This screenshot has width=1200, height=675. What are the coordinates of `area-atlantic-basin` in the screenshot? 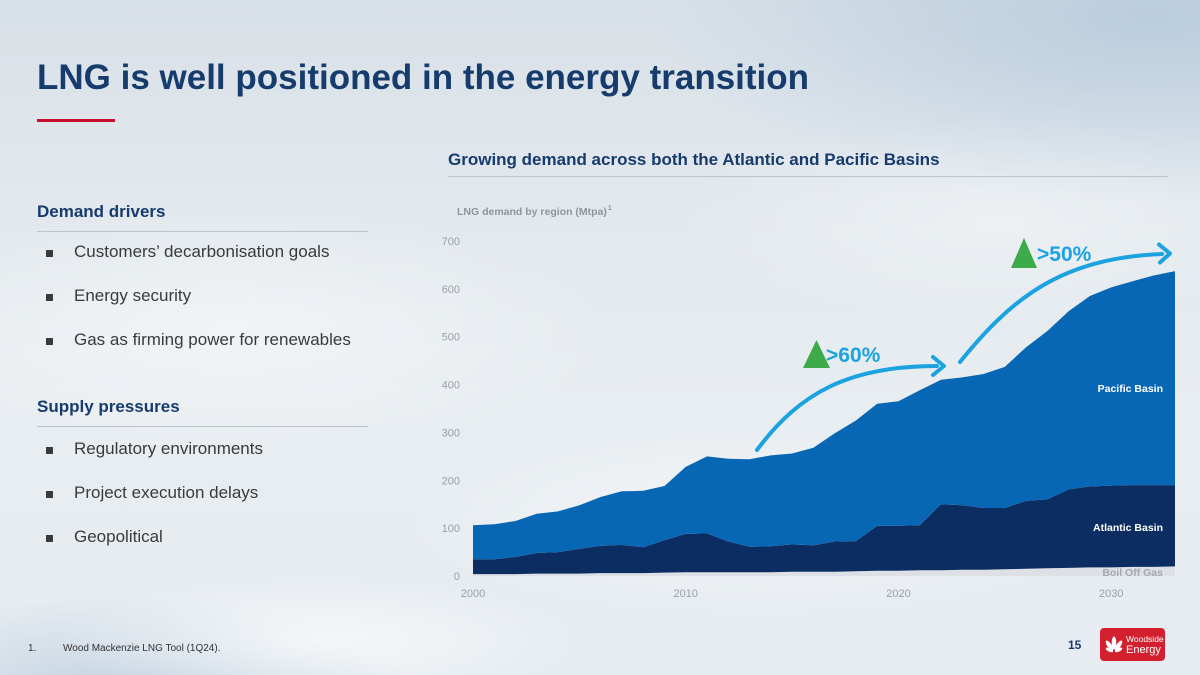 It's located at (824, 530).